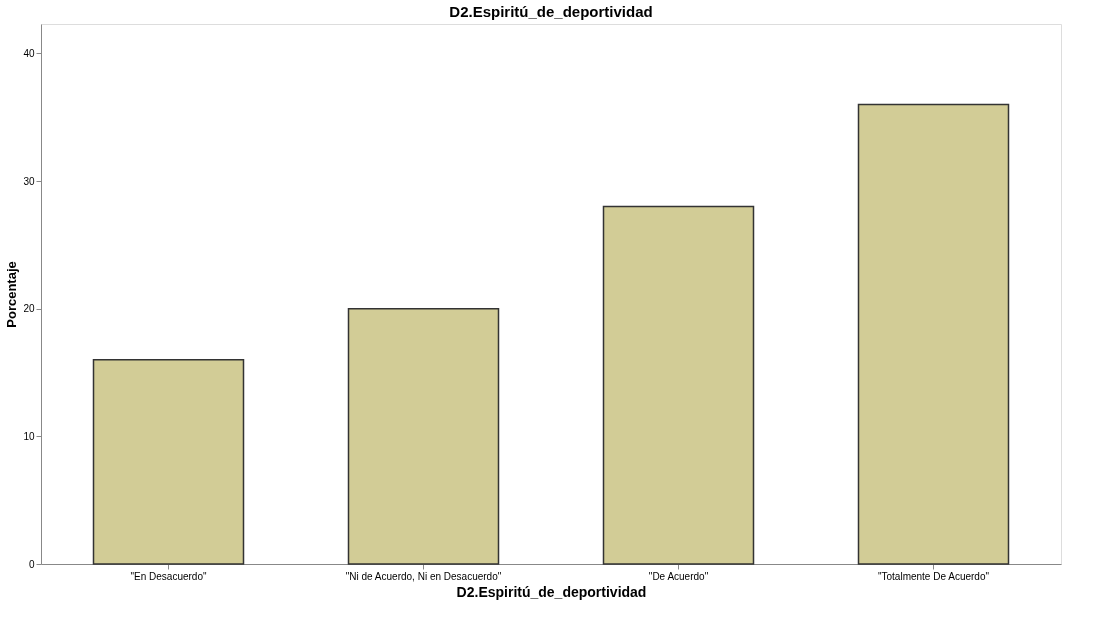 The width and height of the screenshot is (1096, 632). What do you see at coordinates (12, 294) in the screenshot?
I see `y-axis-title: Porcentaje` at bounding box center [12, 294].